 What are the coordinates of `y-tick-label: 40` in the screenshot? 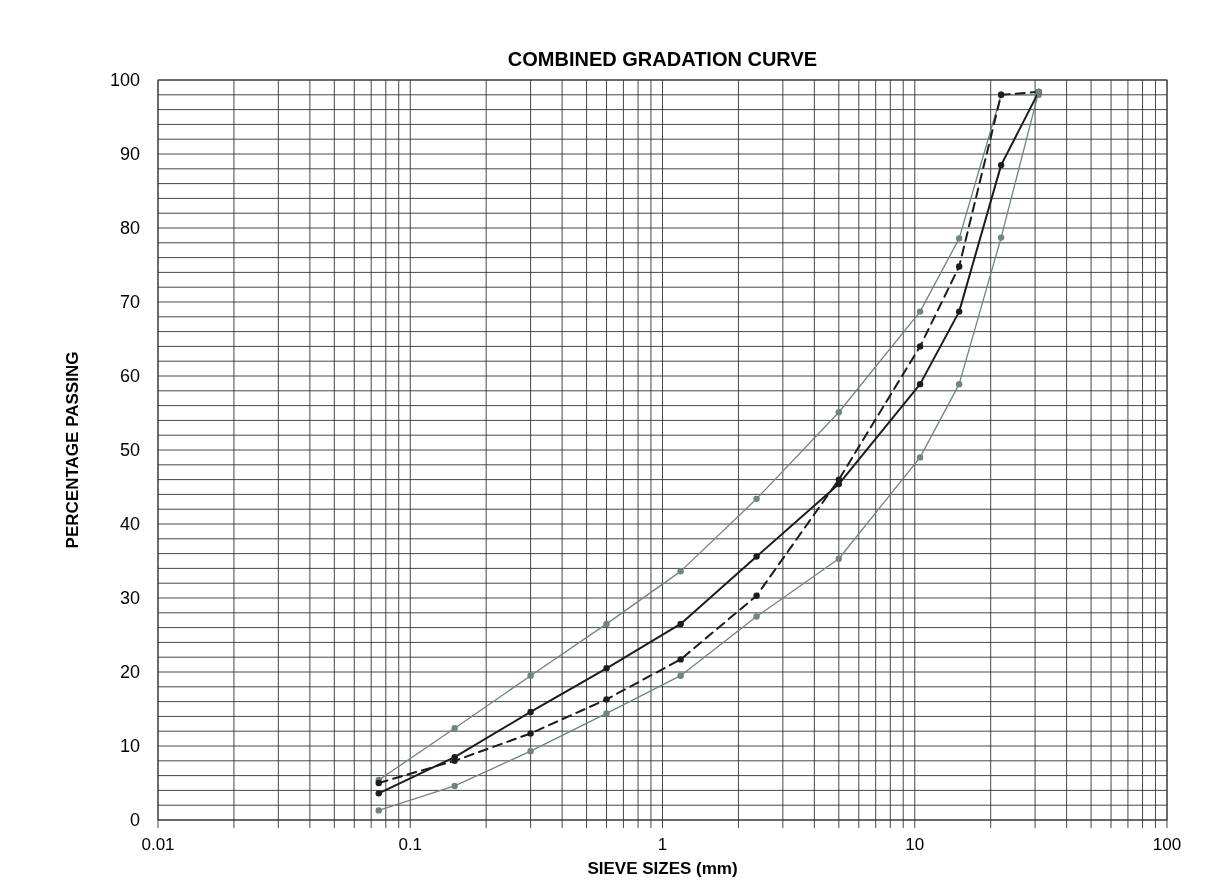 It's located at (129, 524).